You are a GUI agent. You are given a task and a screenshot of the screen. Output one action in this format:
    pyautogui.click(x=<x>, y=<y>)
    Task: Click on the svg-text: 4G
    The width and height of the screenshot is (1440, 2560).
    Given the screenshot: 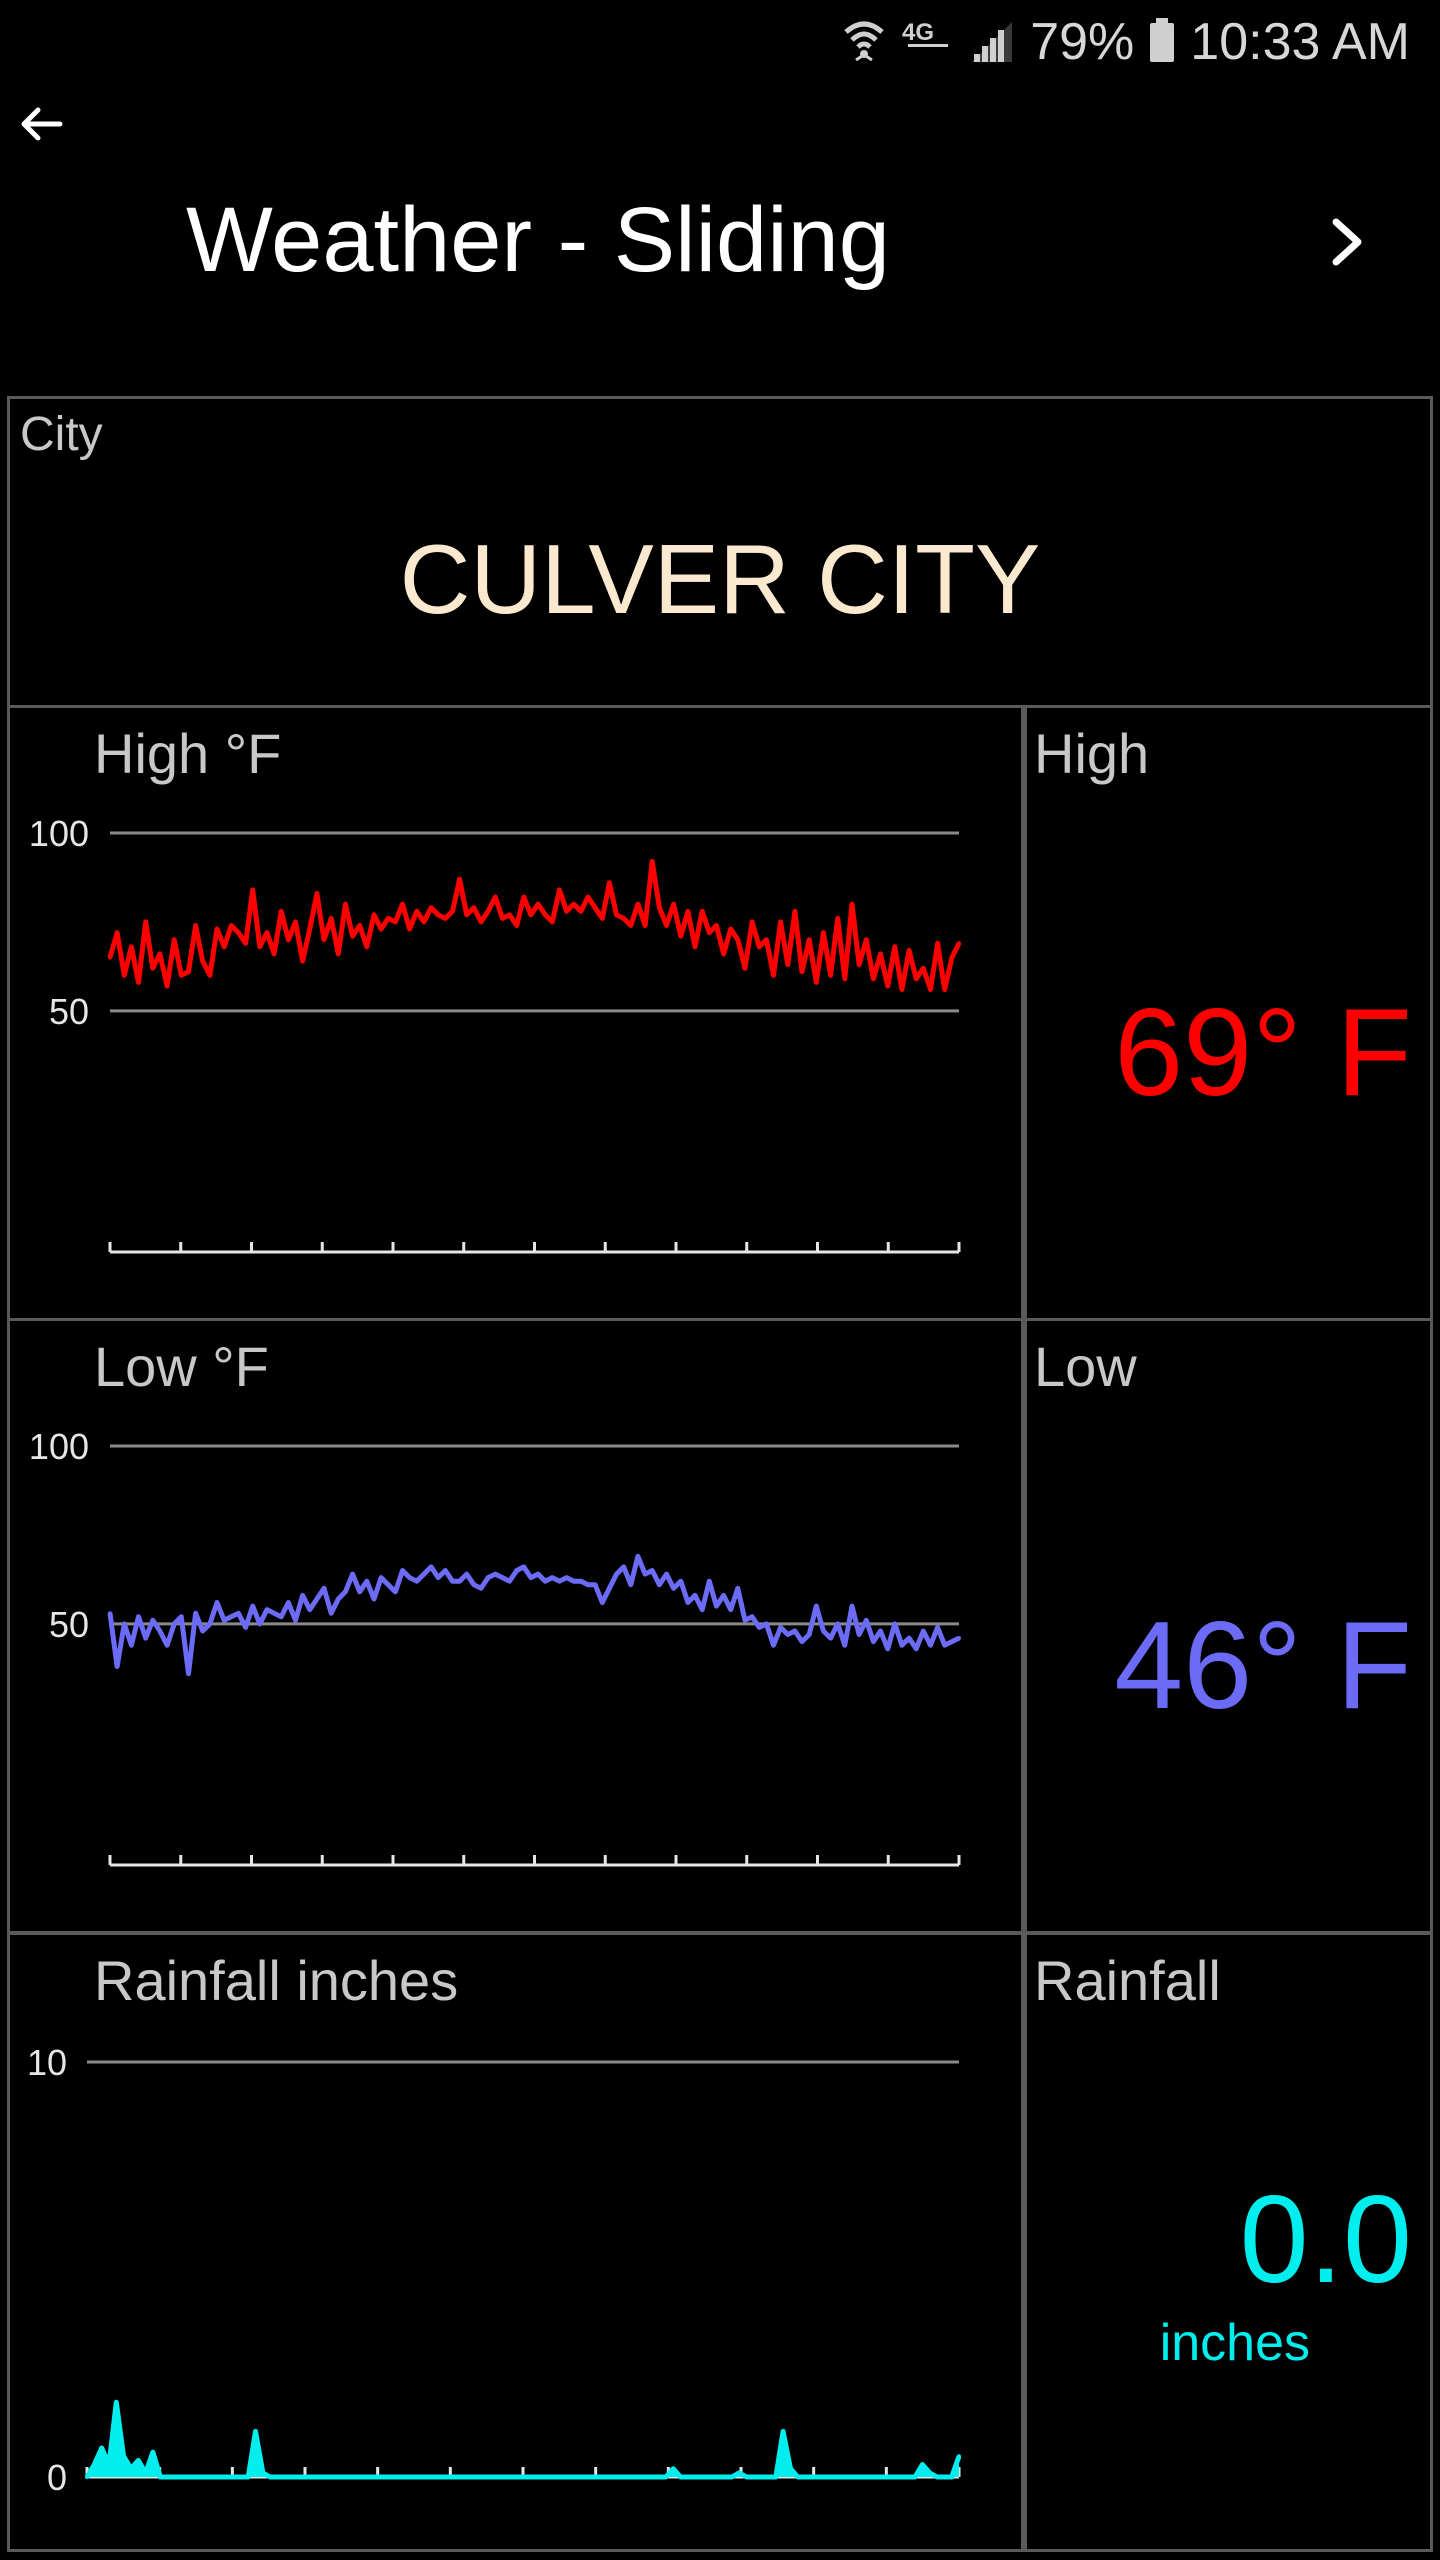 What is the action you would take?
    pyautogui.click(x=918, y=32)
    